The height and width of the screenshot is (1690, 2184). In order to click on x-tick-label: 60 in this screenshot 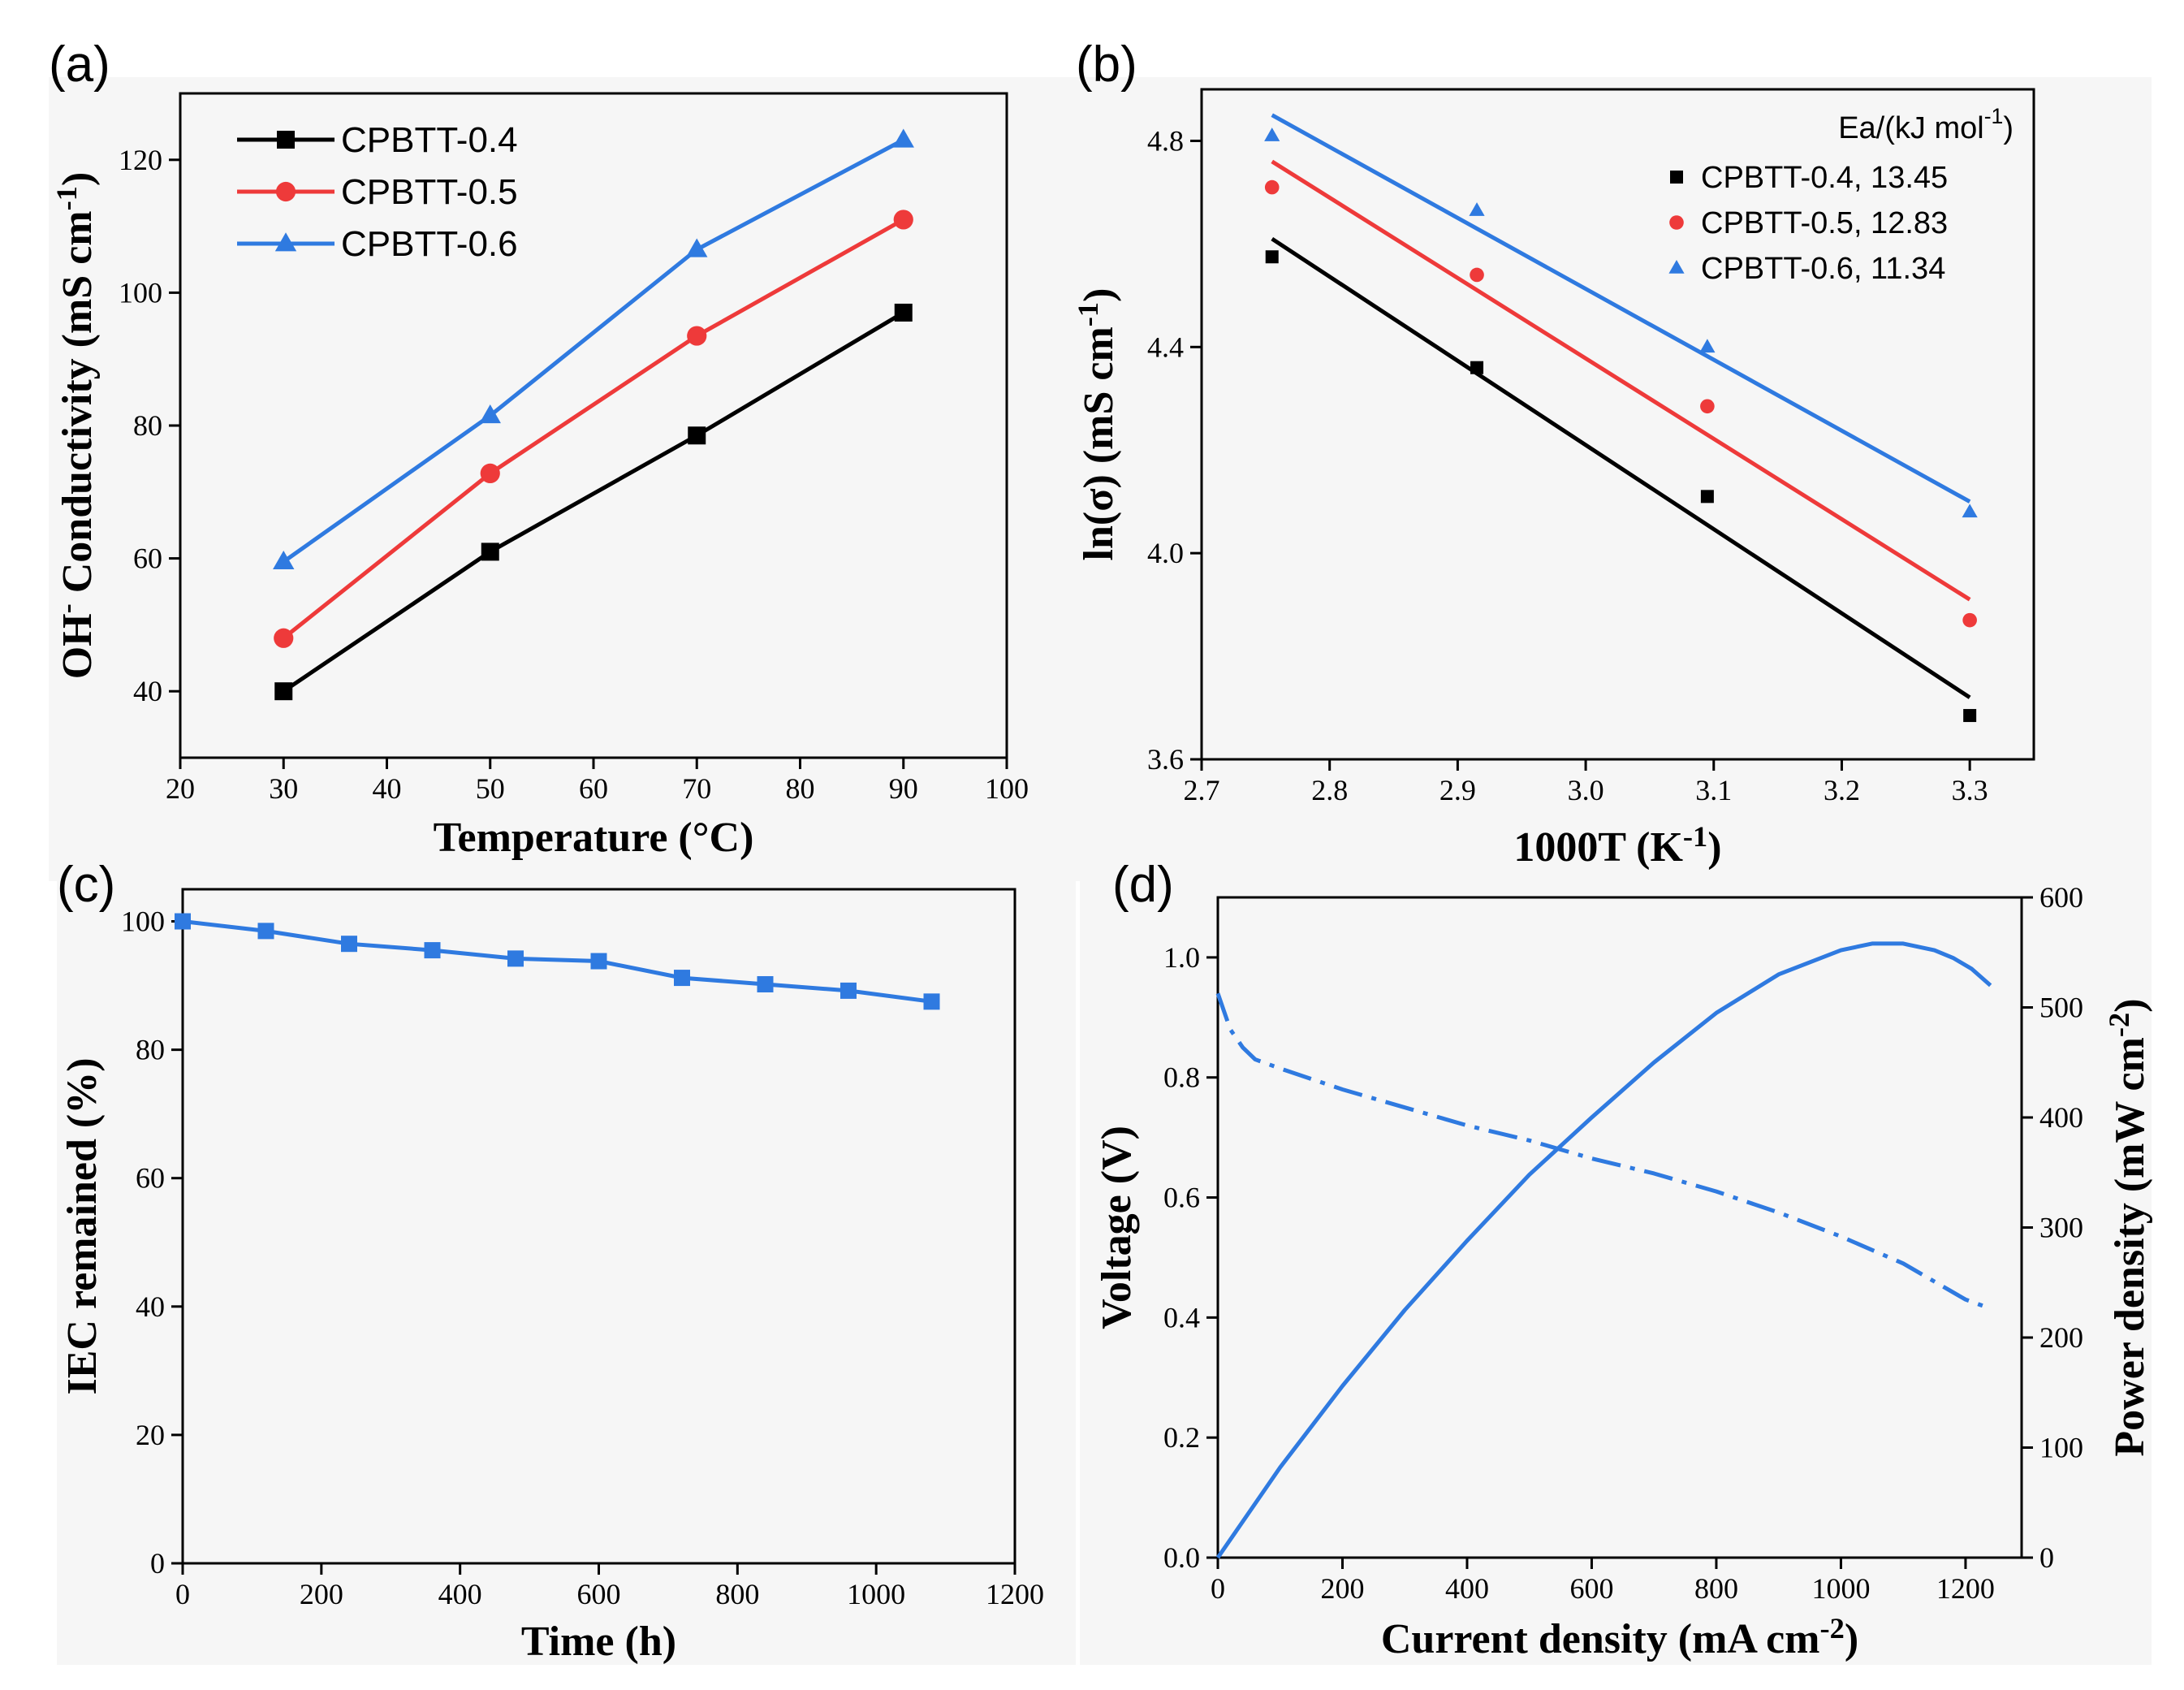, I will do `click(593, 788)`.